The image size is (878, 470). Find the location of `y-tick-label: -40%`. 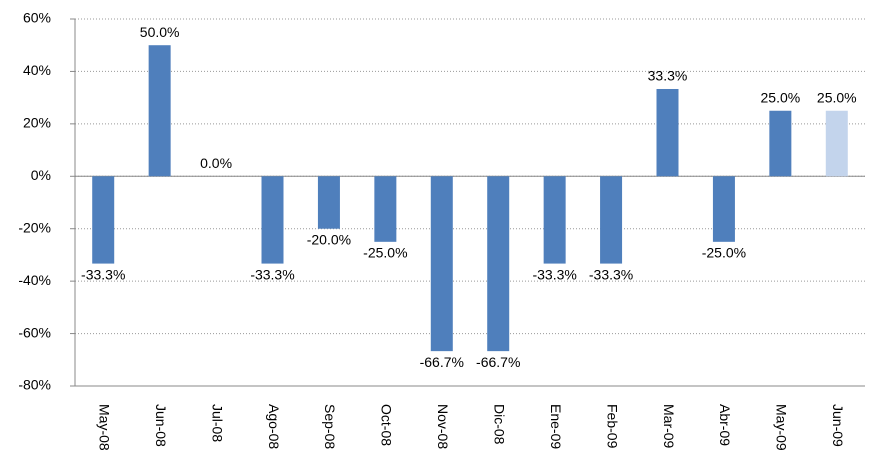

y-tick-label: -40% is located at coordinates (34, 280).